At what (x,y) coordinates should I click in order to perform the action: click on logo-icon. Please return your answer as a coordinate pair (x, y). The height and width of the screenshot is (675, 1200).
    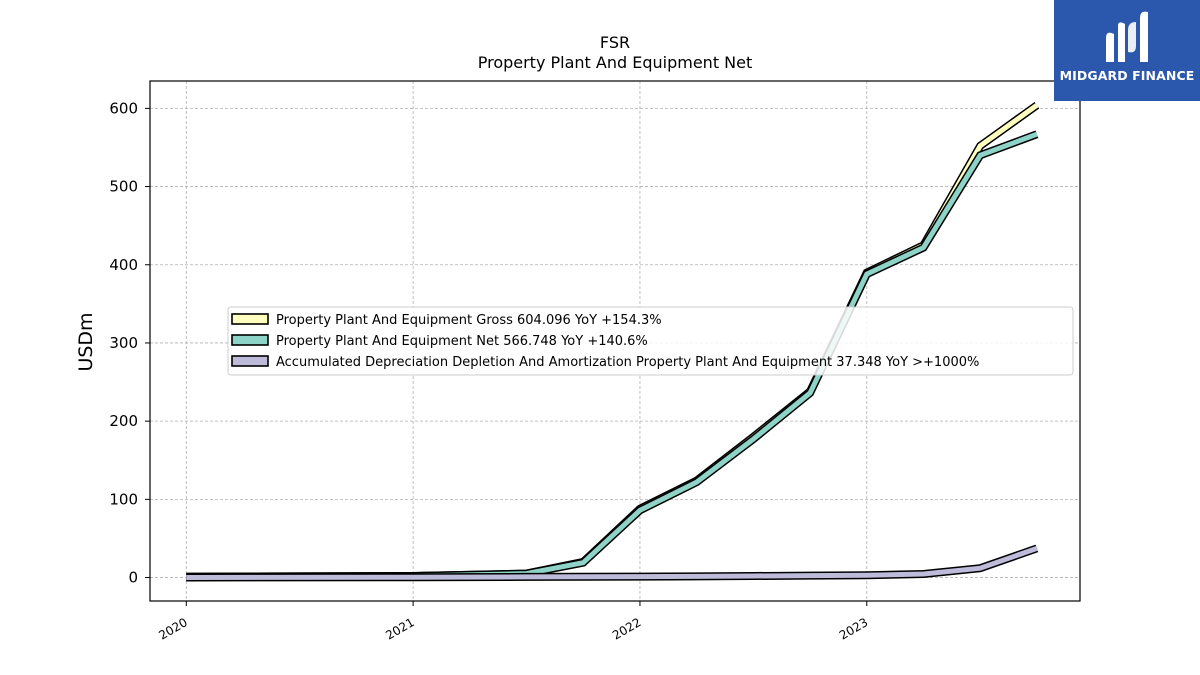
    Looking at the image, I should click on (1127, 37).